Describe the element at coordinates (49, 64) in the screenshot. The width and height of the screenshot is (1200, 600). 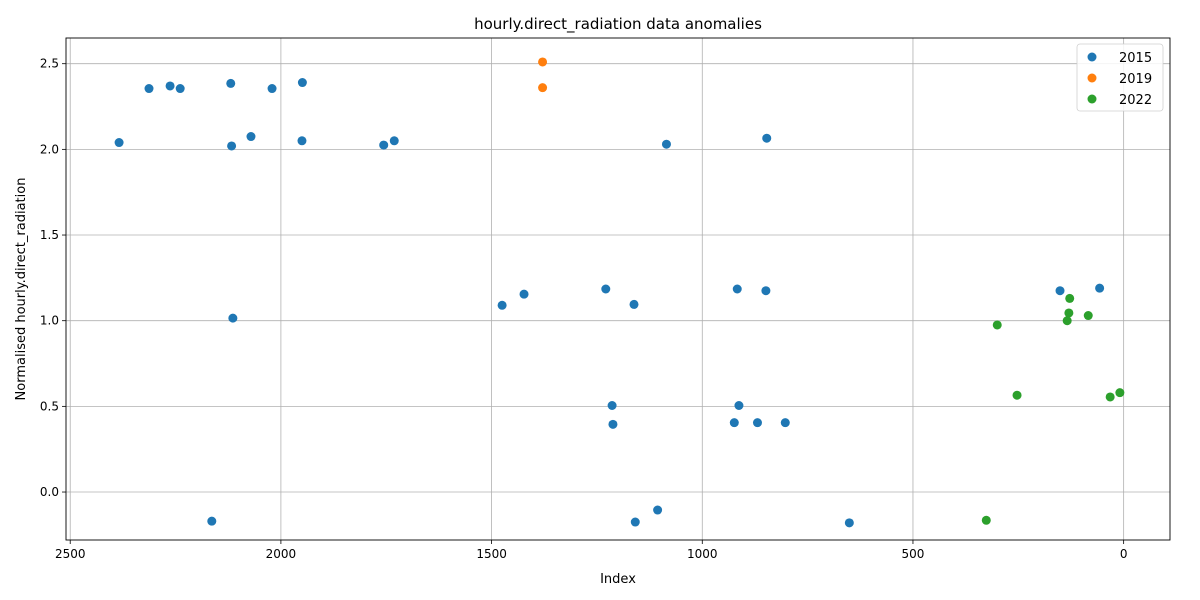
I see `y-tick-label: 2.5` at that location.